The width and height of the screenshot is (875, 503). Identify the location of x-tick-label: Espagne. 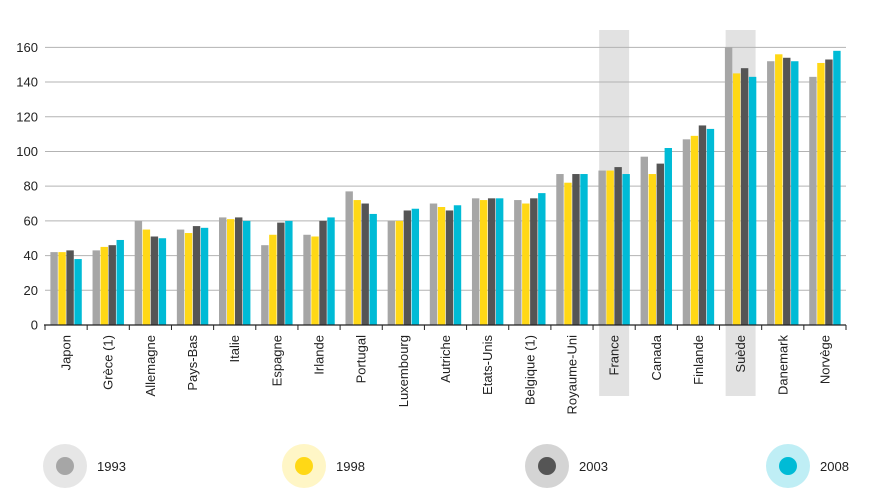
(276, 360).